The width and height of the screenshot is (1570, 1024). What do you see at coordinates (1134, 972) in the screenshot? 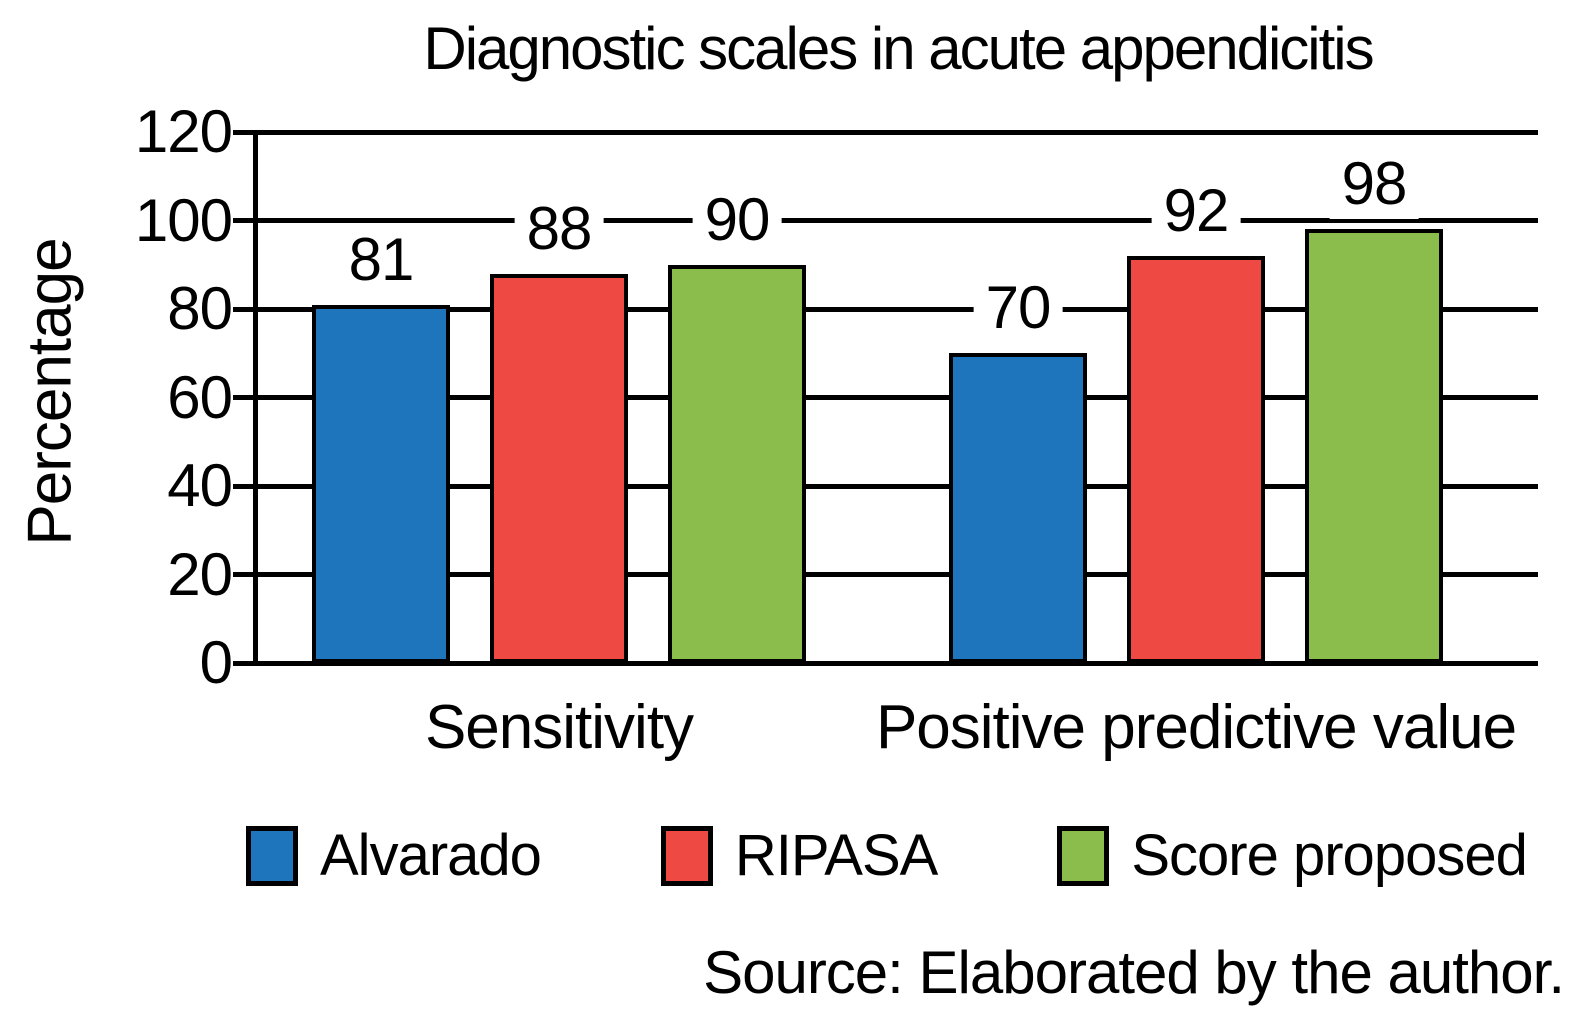
I see `source-note: Source: Elaborated by the author.` at bounding box center [1134, 972].